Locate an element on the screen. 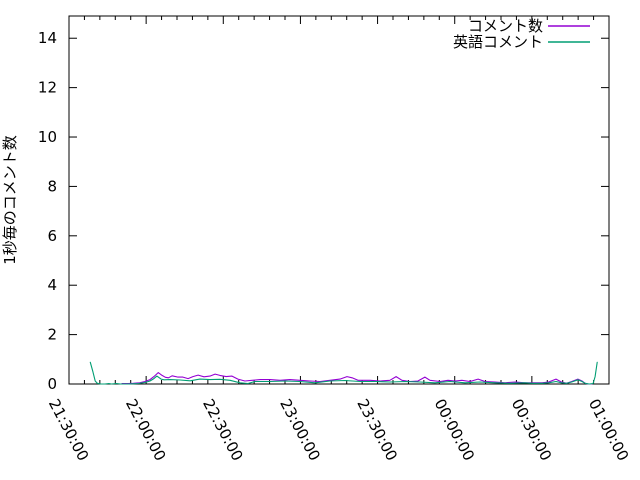 The width and height of the screenshot is (640, 480). svg-text: 23:00:00 is located at coordinates (300, 430).